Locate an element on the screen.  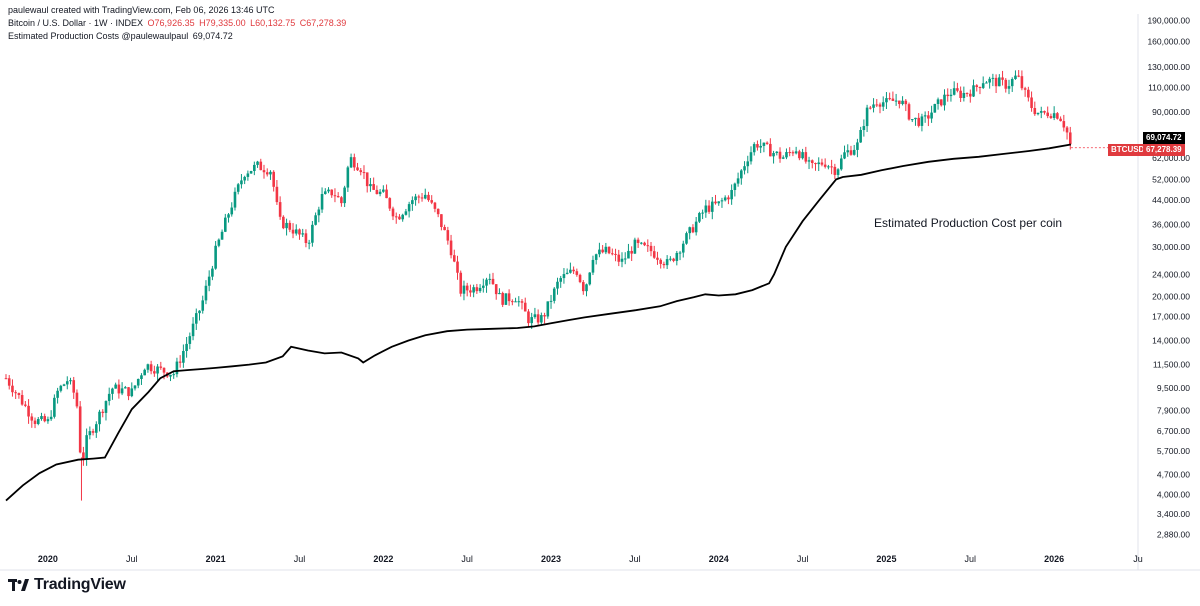
y-tick-label: 6,700.00 is located at coordinates (1173, 431).